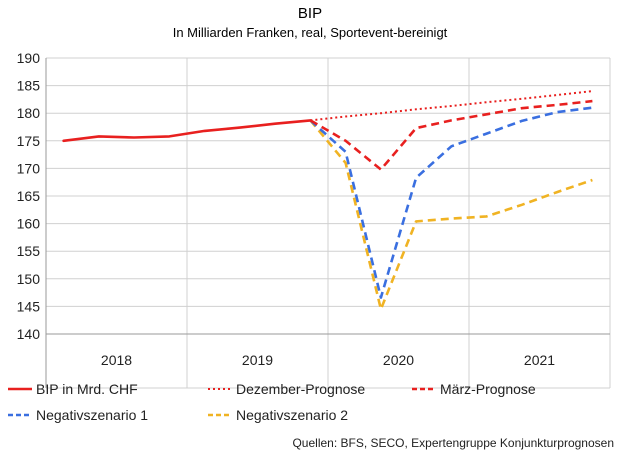  Describe the element at coordinates (539, 360) in the screenshot. I see `x-year-label: 2021` at that location.